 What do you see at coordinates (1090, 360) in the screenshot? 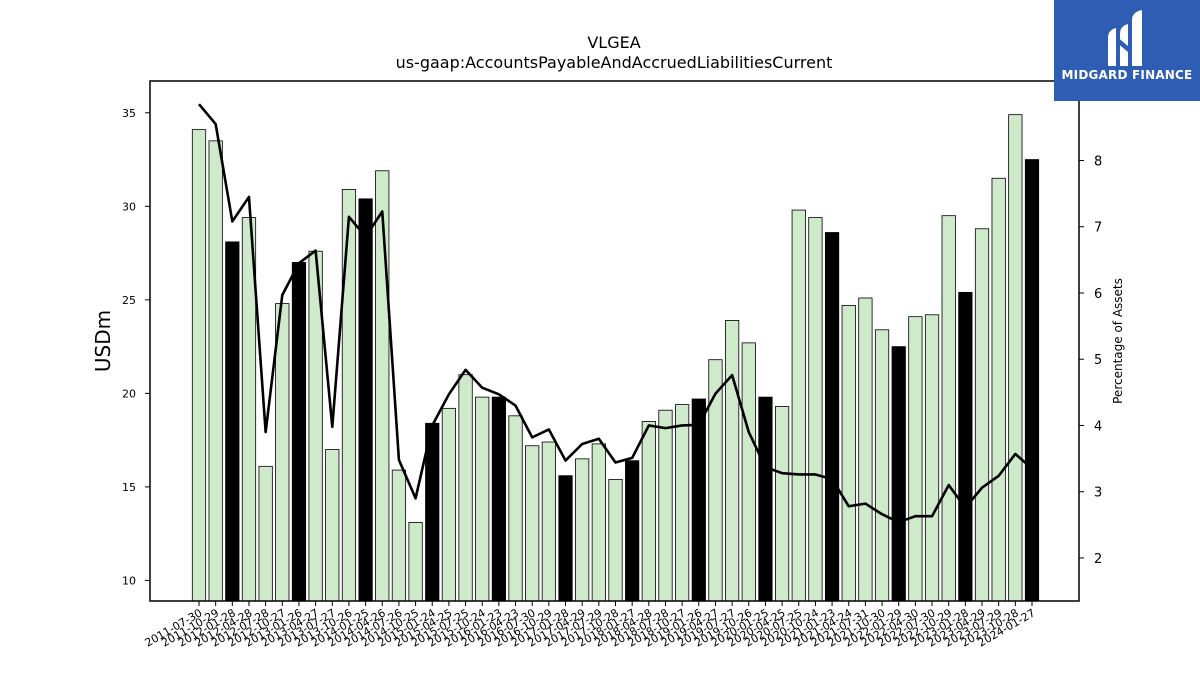
I see `y-axis-right: 2 3 4 5 6 7 8` at bounding box center [1090, 360].